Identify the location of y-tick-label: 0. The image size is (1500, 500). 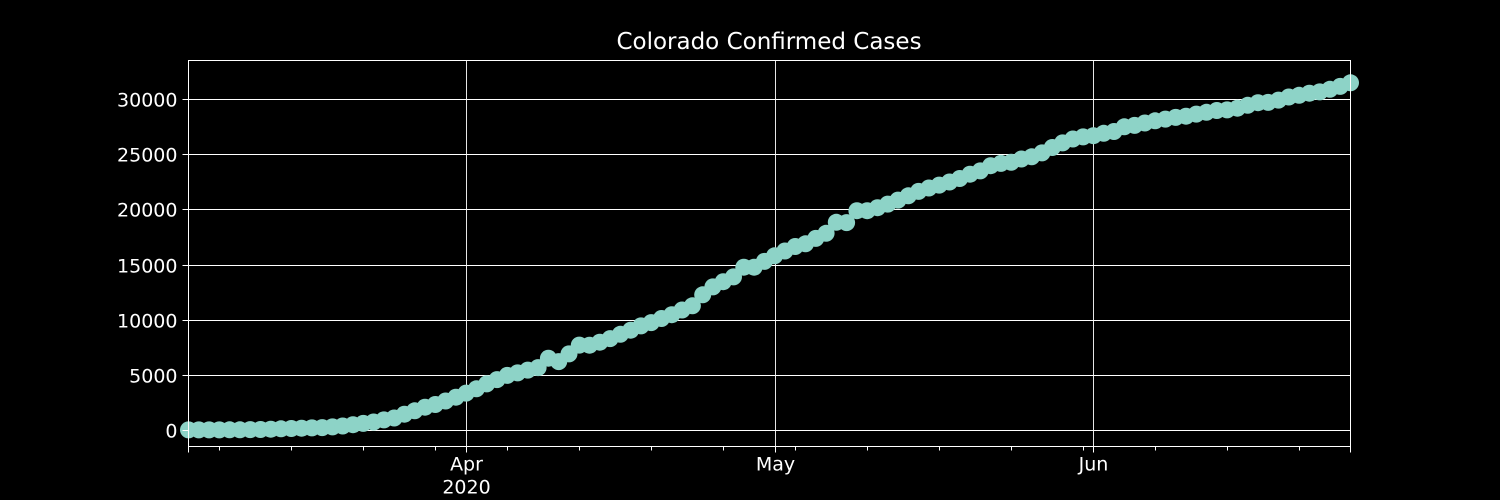
(171, 432).